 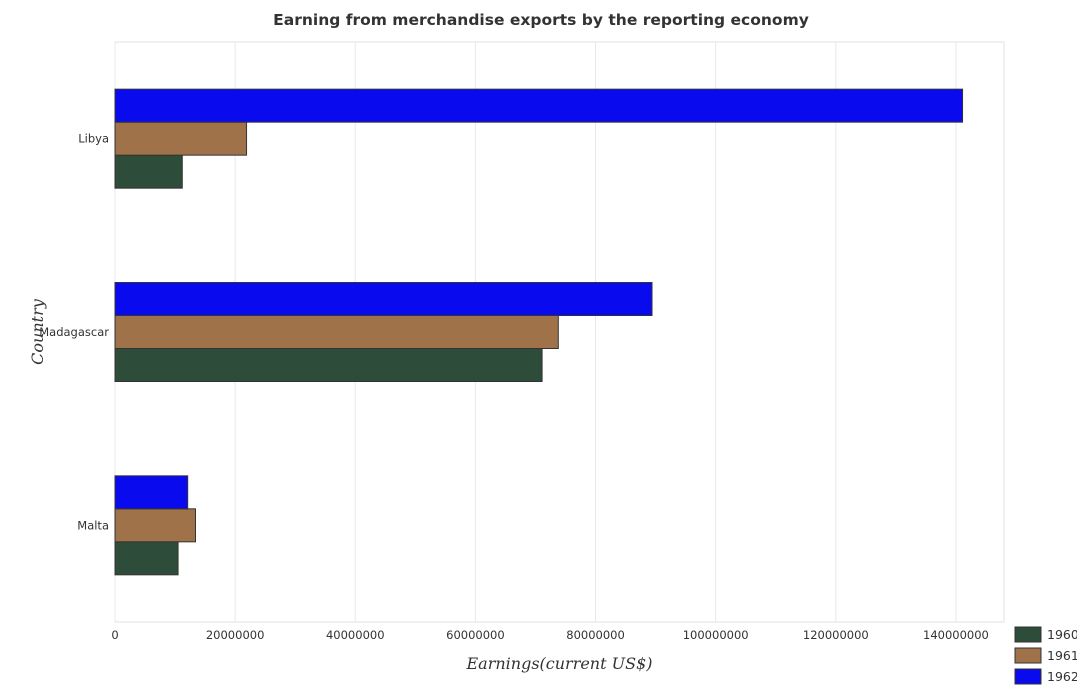 I want to click on x-tick-label: 0, so click(x=114, y=635).